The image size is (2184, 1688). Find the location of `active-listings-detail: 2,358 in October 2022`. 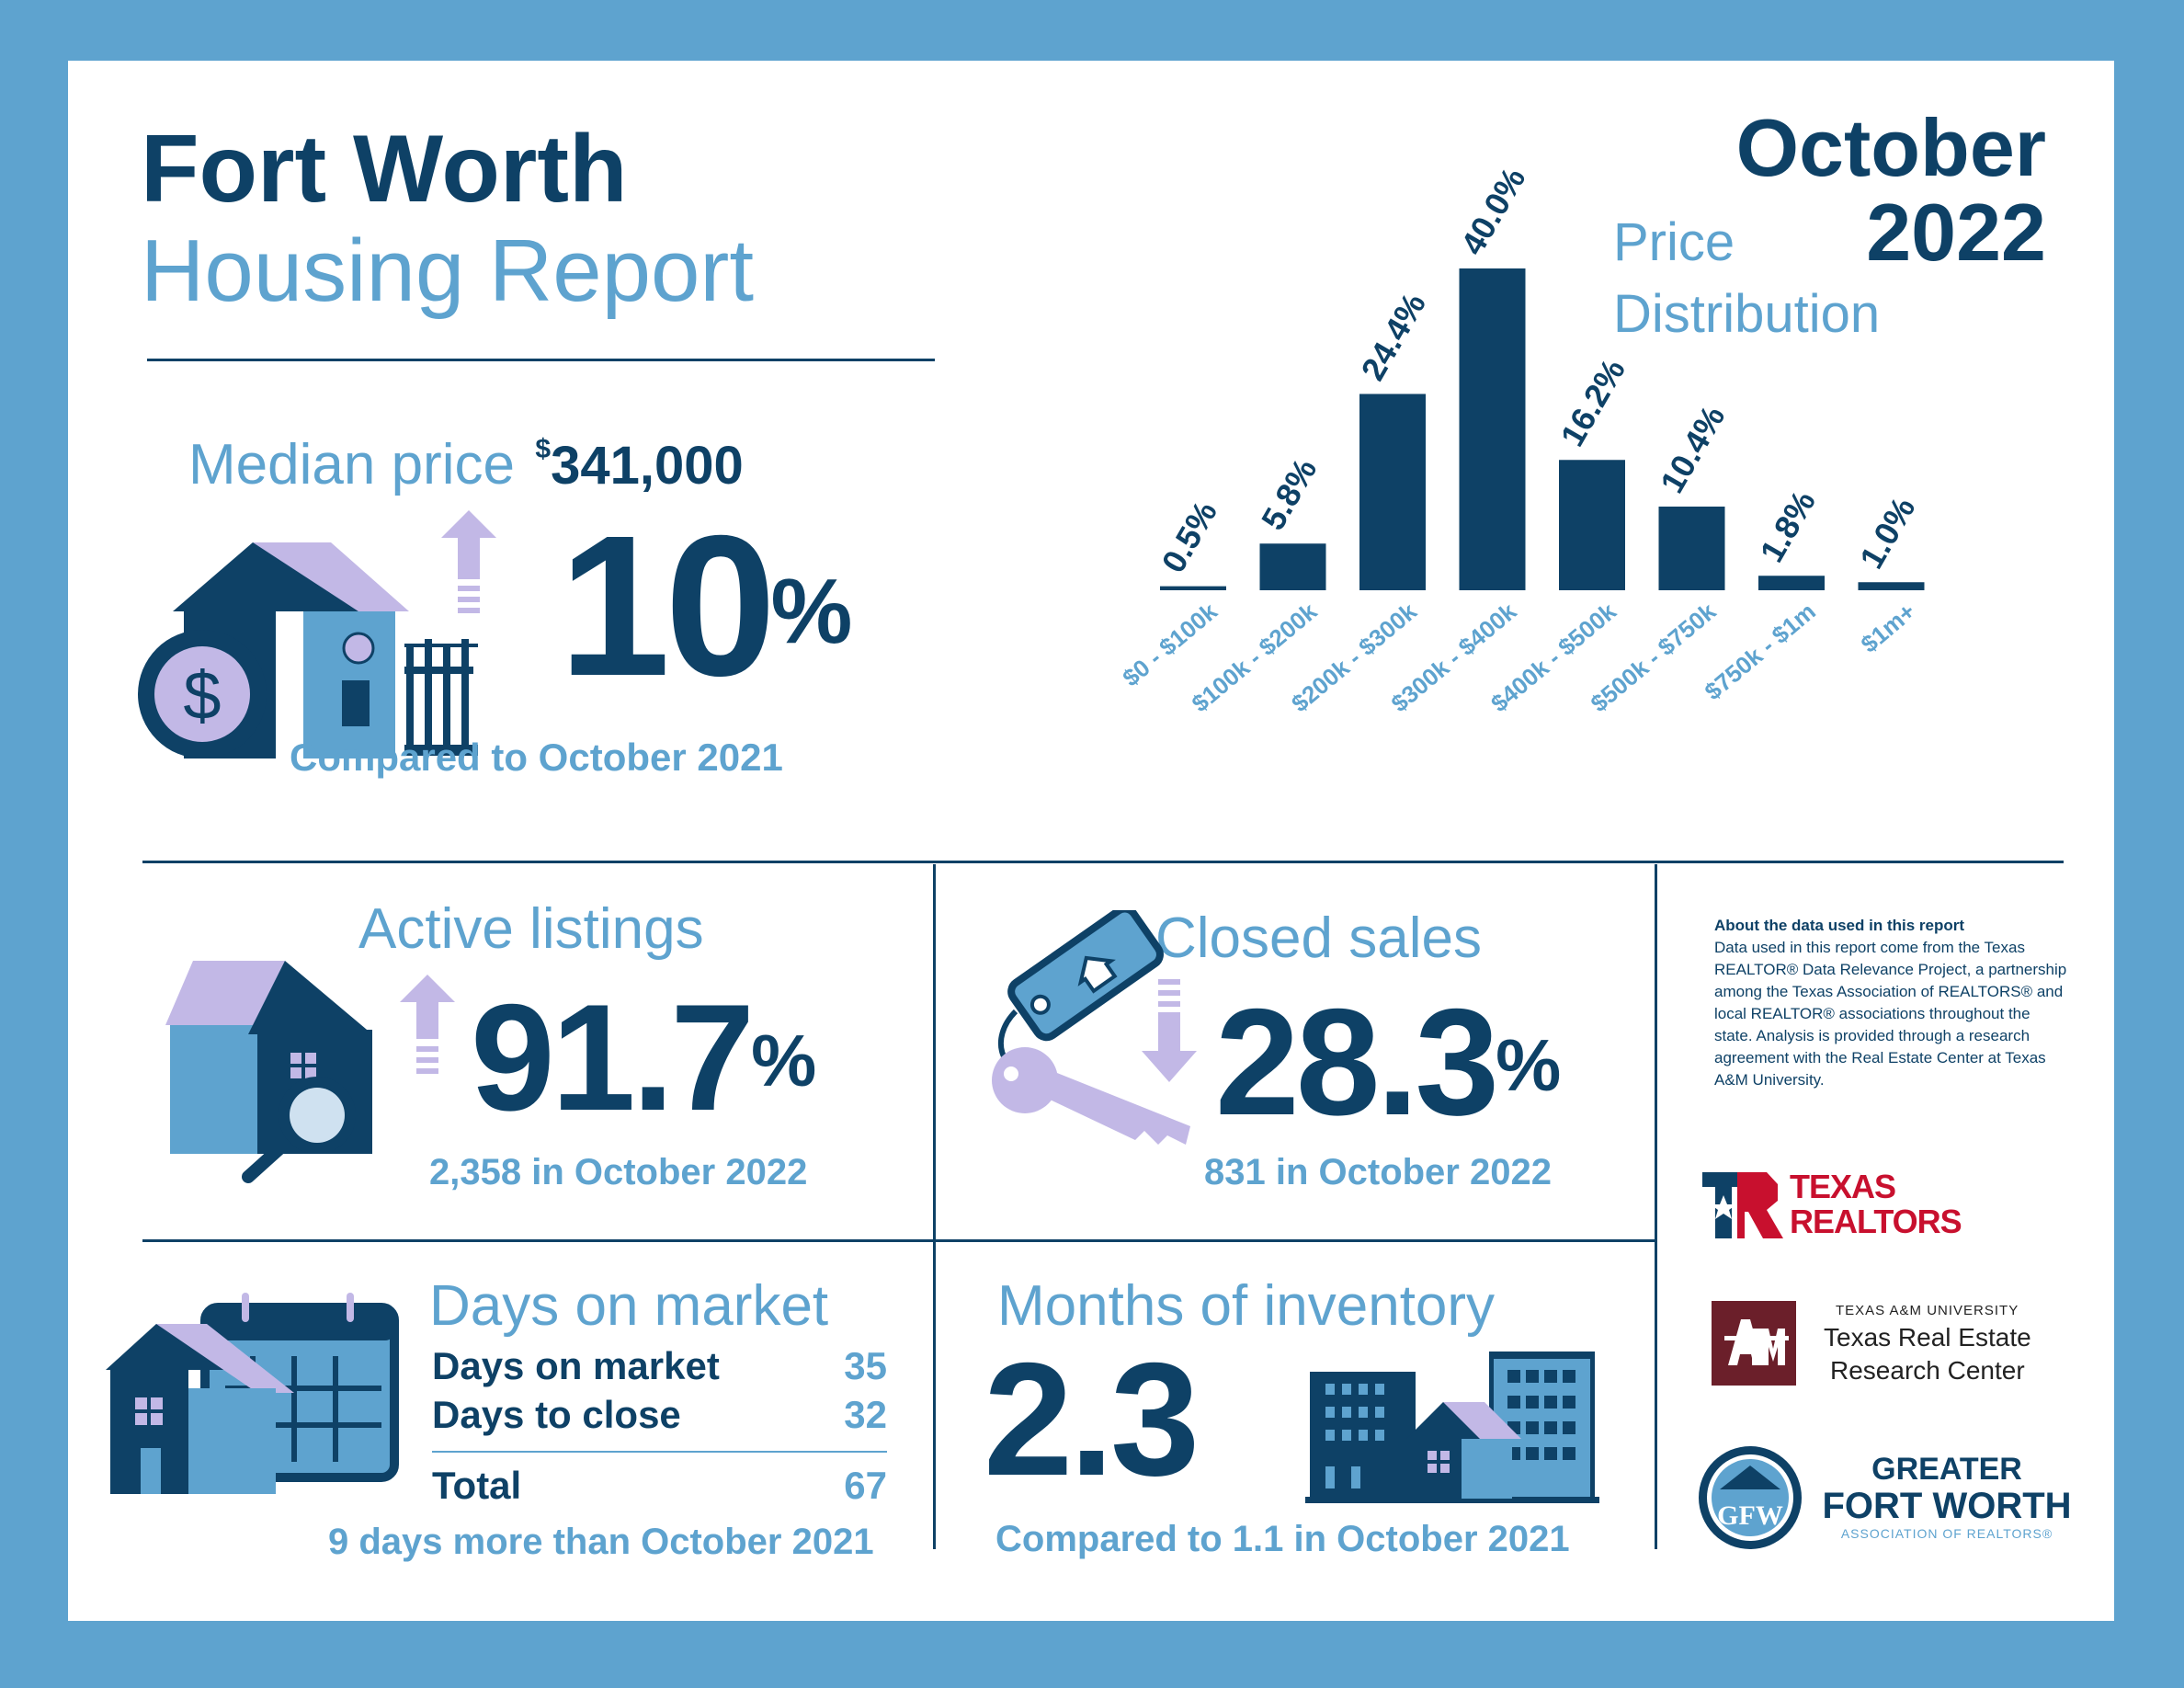

active-listings-detail: 2,358 in October 2022 is located at coordinates (618, 1172).